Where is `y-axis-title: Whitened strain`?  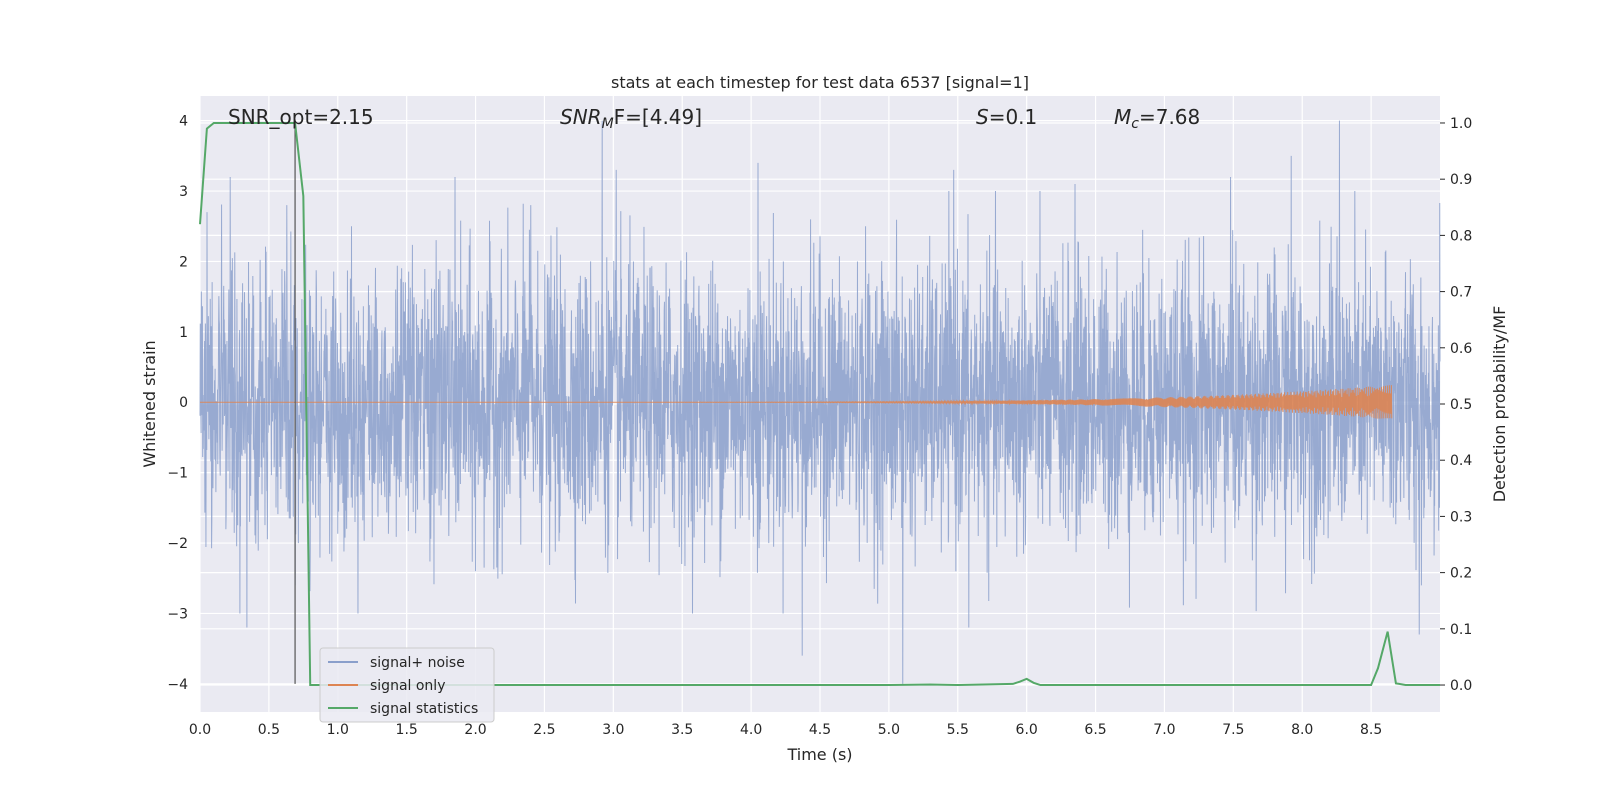
y-axis-title: Whitened strain is located at coordinates (149, 403).